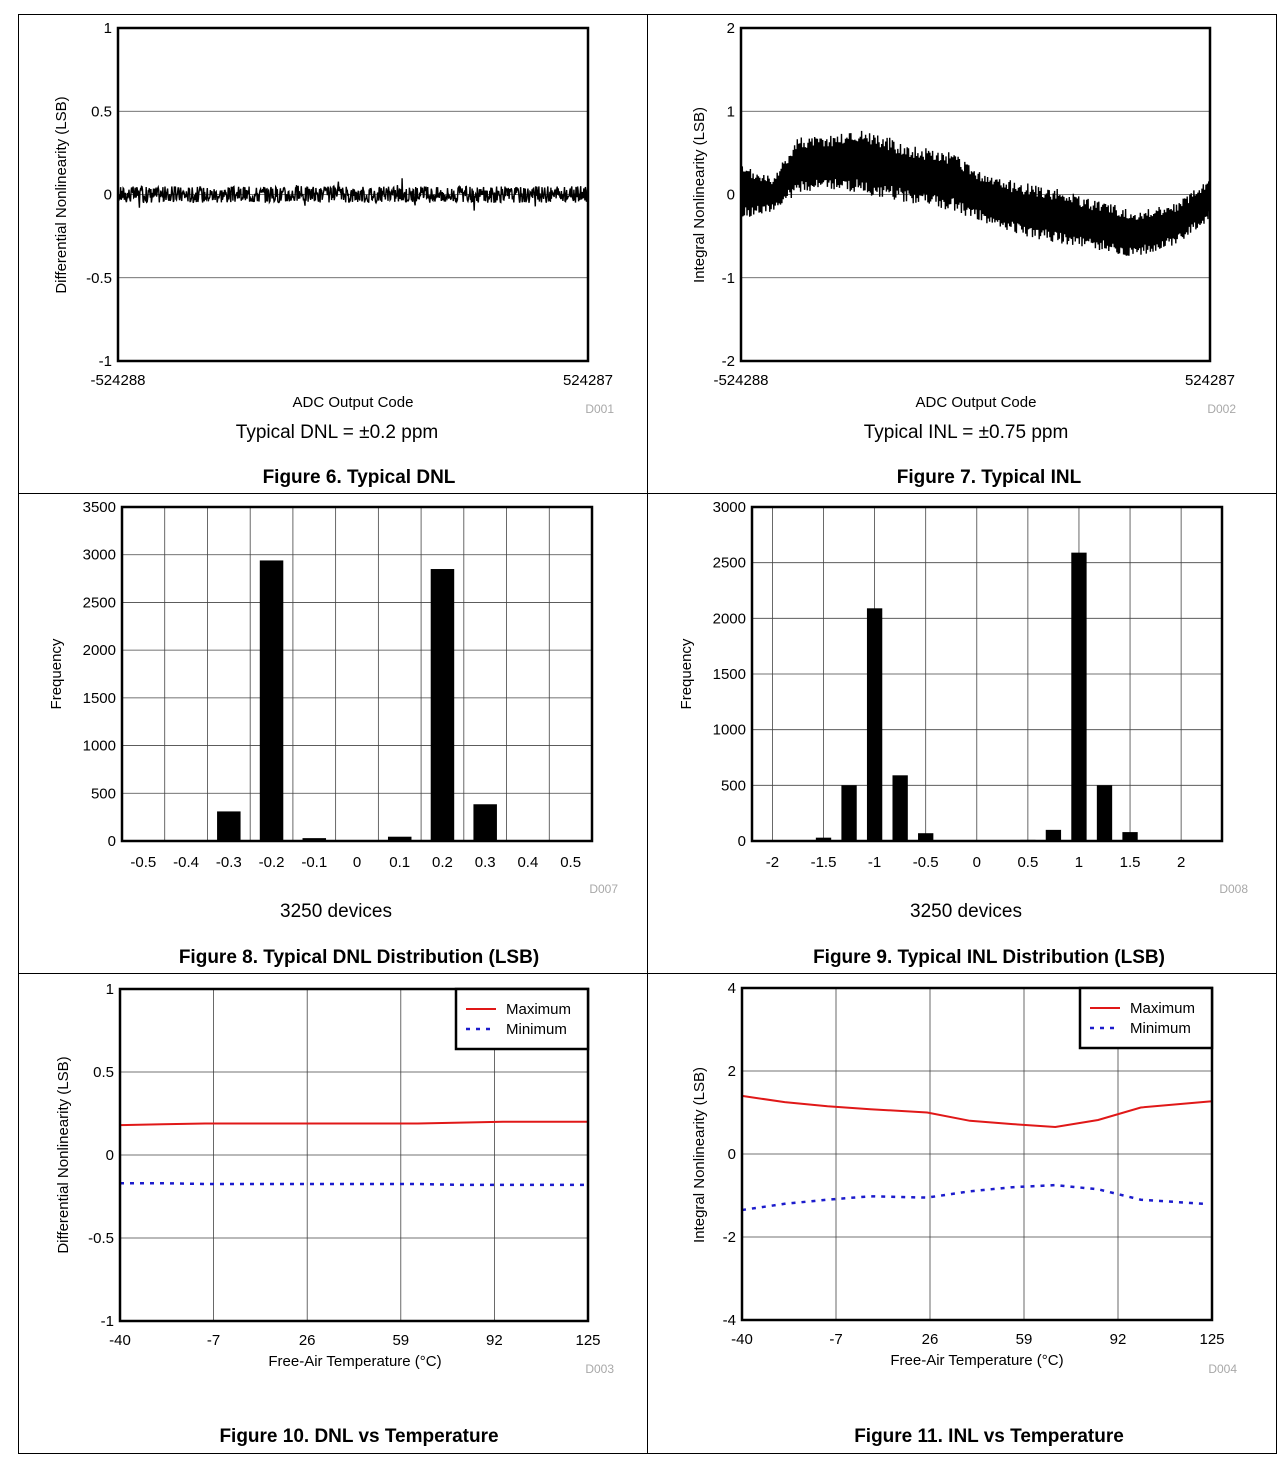  What do you see at coordinates (359, 477) in the screenshot?
I see `figure-caption: Figure 6. Typical DNL` at bounding box center [359, 477].